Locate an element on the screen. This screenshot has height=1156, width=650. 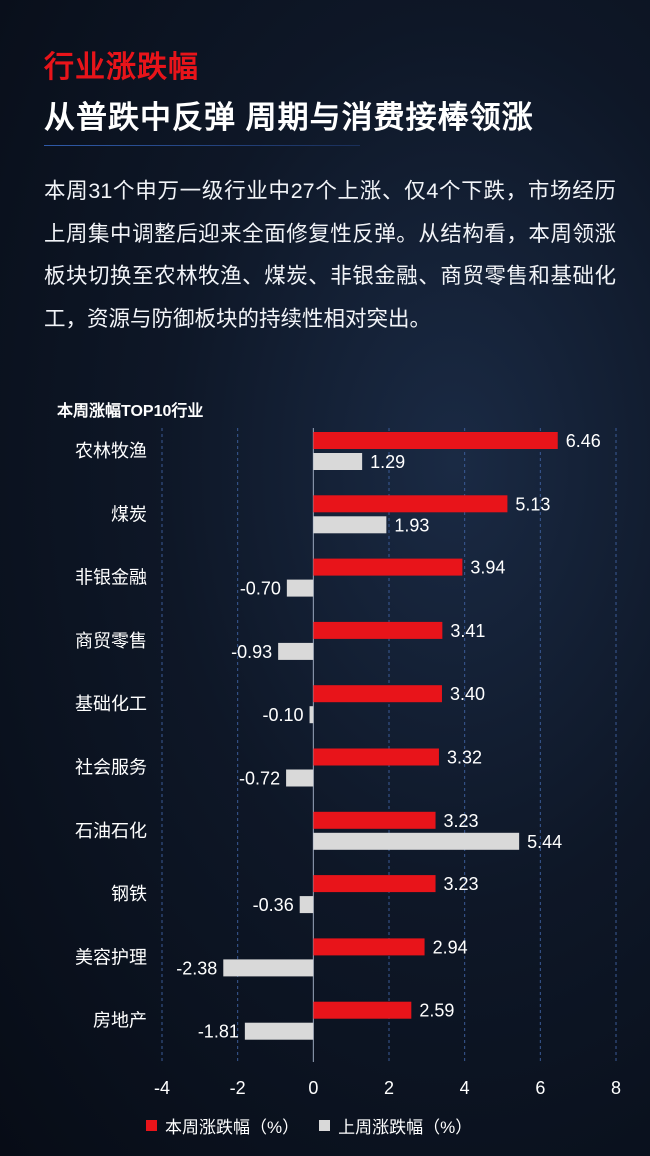
legend-swatch-this-week is located at coordinates (151, 1125).